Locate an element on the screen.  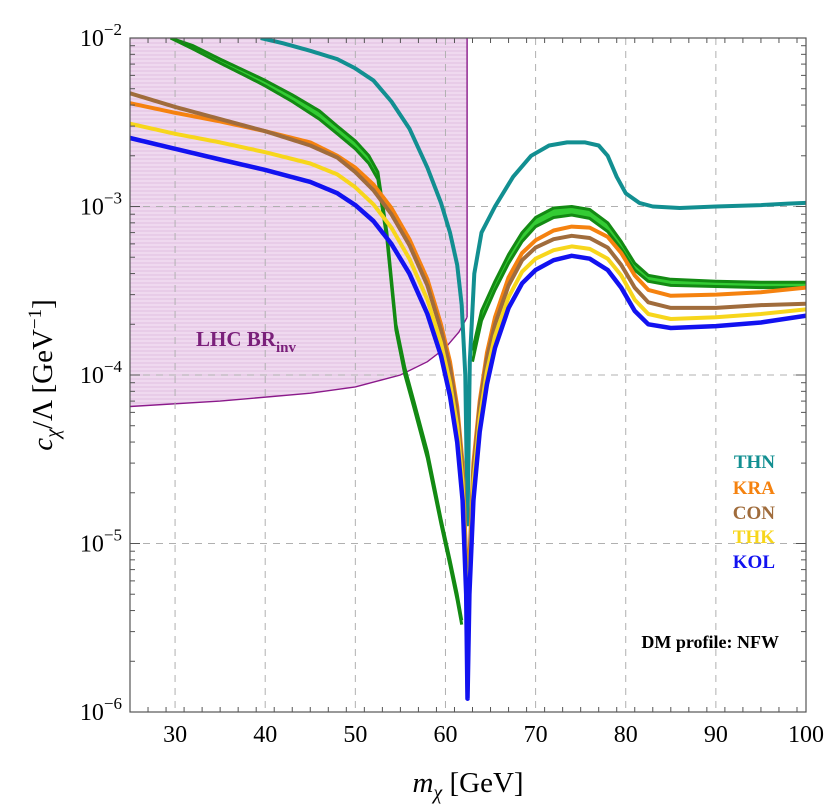
profile-annotation: DM profile: NFW is located at coordinates (710, 642).